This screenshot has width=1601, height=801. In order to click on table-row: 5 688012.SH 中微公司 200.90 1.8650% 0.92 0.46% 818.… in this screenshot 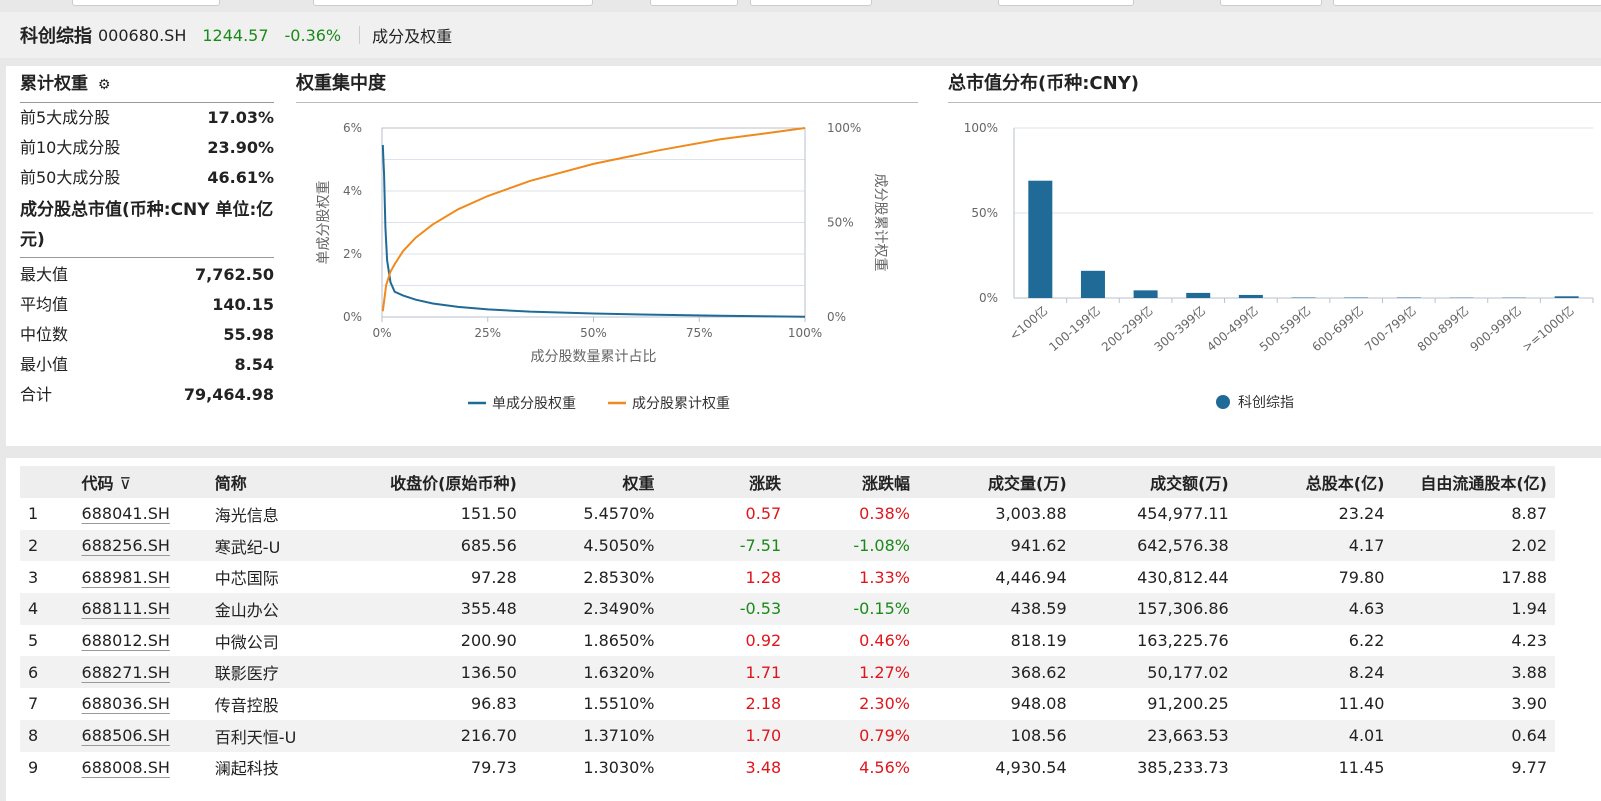, I will do `click(787, 640)`.